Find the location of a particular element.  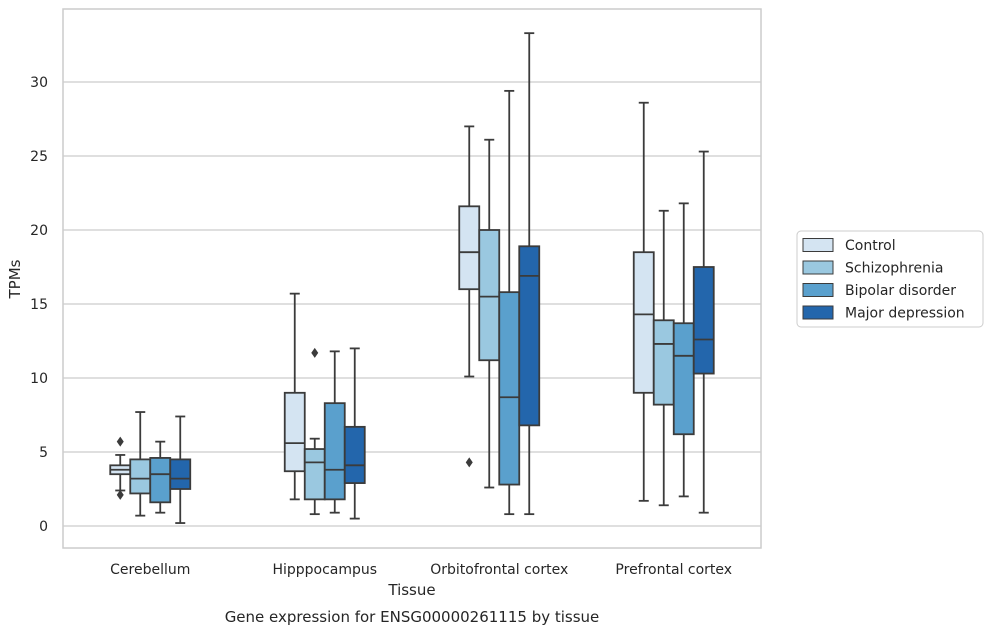

legend-label-1: Control is located at coordinates (870, 246).